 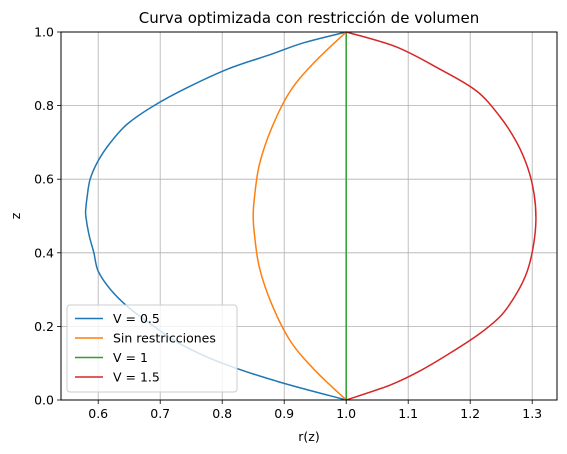 I want to click on x-tick-label: 1.1, so click(x=408, y=413).